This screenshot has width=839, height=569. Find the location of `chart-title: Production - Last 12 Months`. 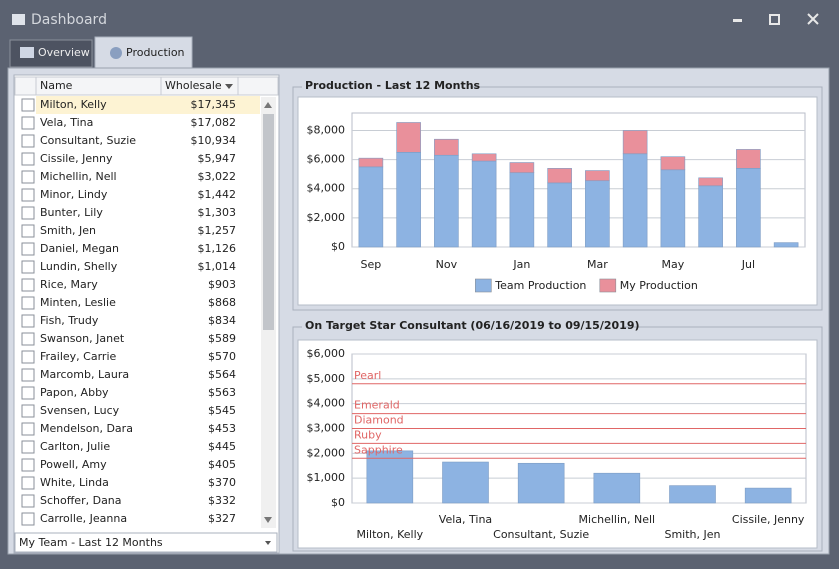

chart-title: Production - Last 12 Months is located at coordinates (393, 85).